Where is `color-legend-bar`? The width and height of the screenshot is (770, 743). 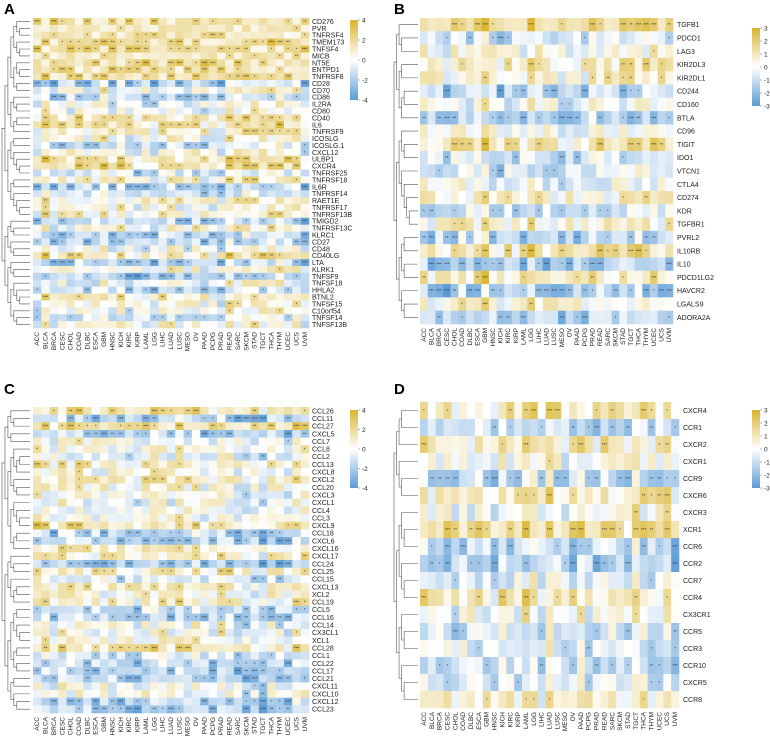
color-legend-bar is located at coordinates (354, 449).